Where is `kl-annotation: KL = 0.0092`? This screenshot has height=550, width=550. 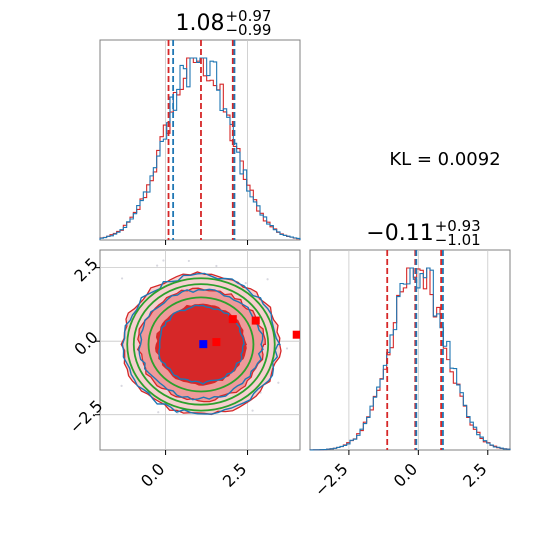 kl-annotation: KL = 0.0092 is located at coordinates (444, 159).